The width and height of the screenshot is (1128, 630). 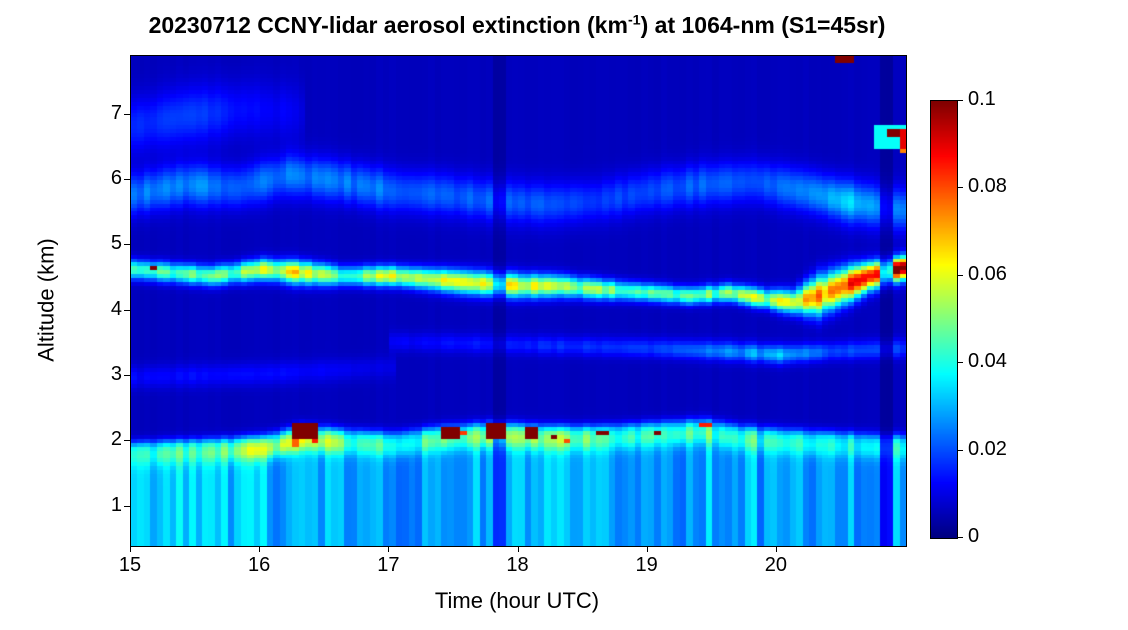 What do you see at coordinates (634, 20) in the screenshot?
I see `chart-title-superscript: -1` at bounding box center [634, 20].